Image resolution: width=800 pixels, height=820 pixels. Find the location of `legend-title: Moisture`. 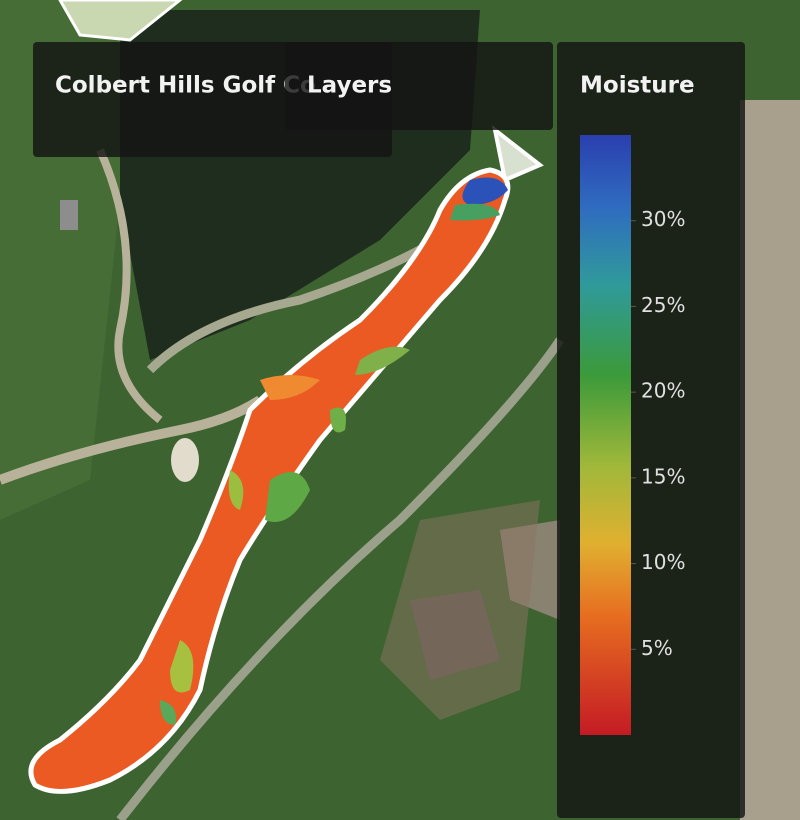

legend-title: Moisture is located at coordinates (637, 86).